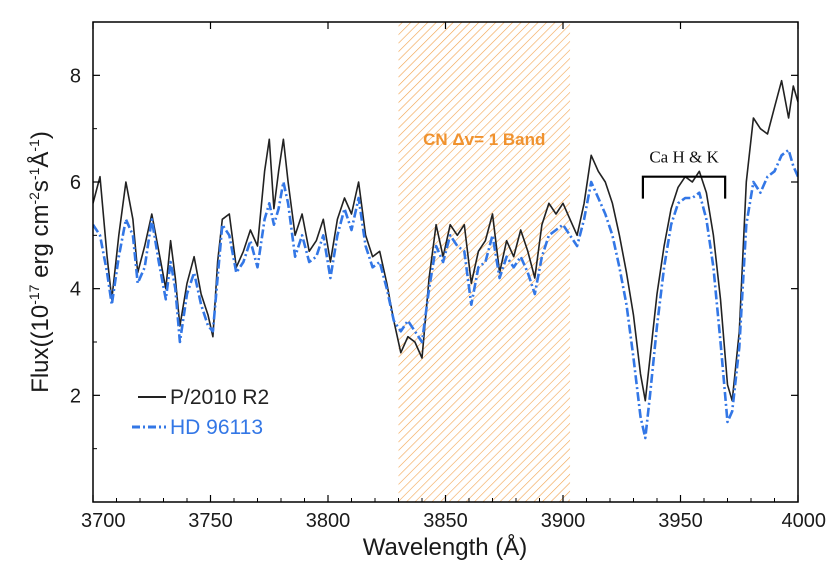 The image size is (830, 567). I want to click on y-tick-label: 6, so click(75, 183).